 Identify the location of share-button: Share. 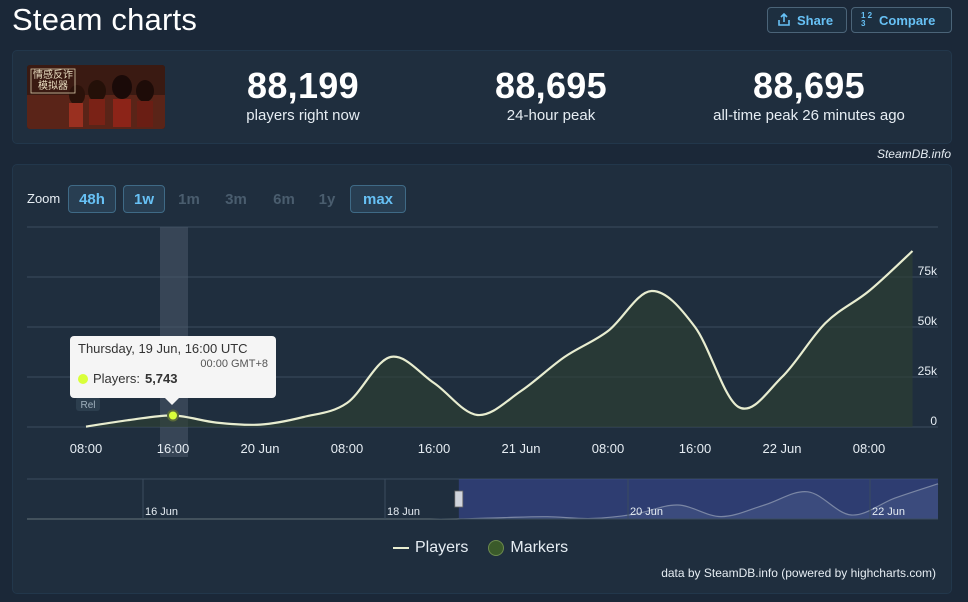
(807, 20).